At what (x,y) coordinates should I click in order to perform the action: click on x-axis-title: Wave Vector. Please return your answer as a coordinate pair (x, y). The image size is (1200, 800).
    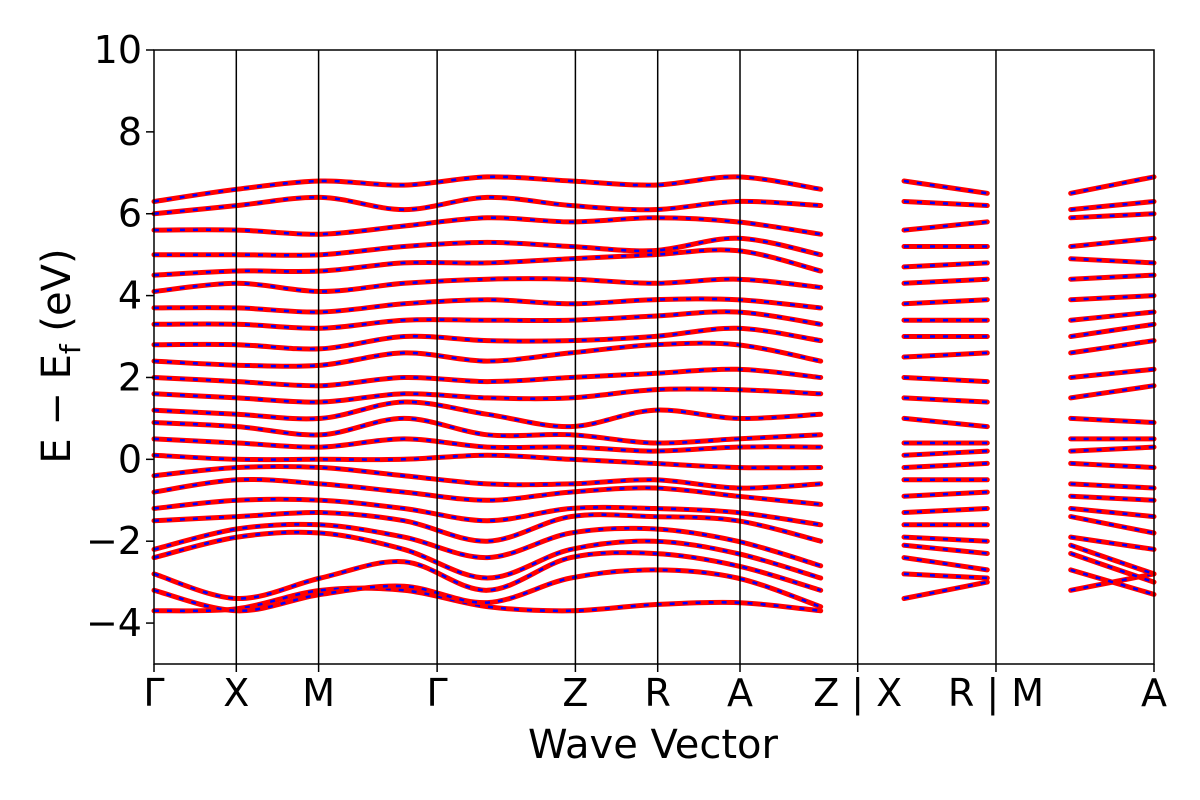
    Looking at the image, I should click on (653, 745).